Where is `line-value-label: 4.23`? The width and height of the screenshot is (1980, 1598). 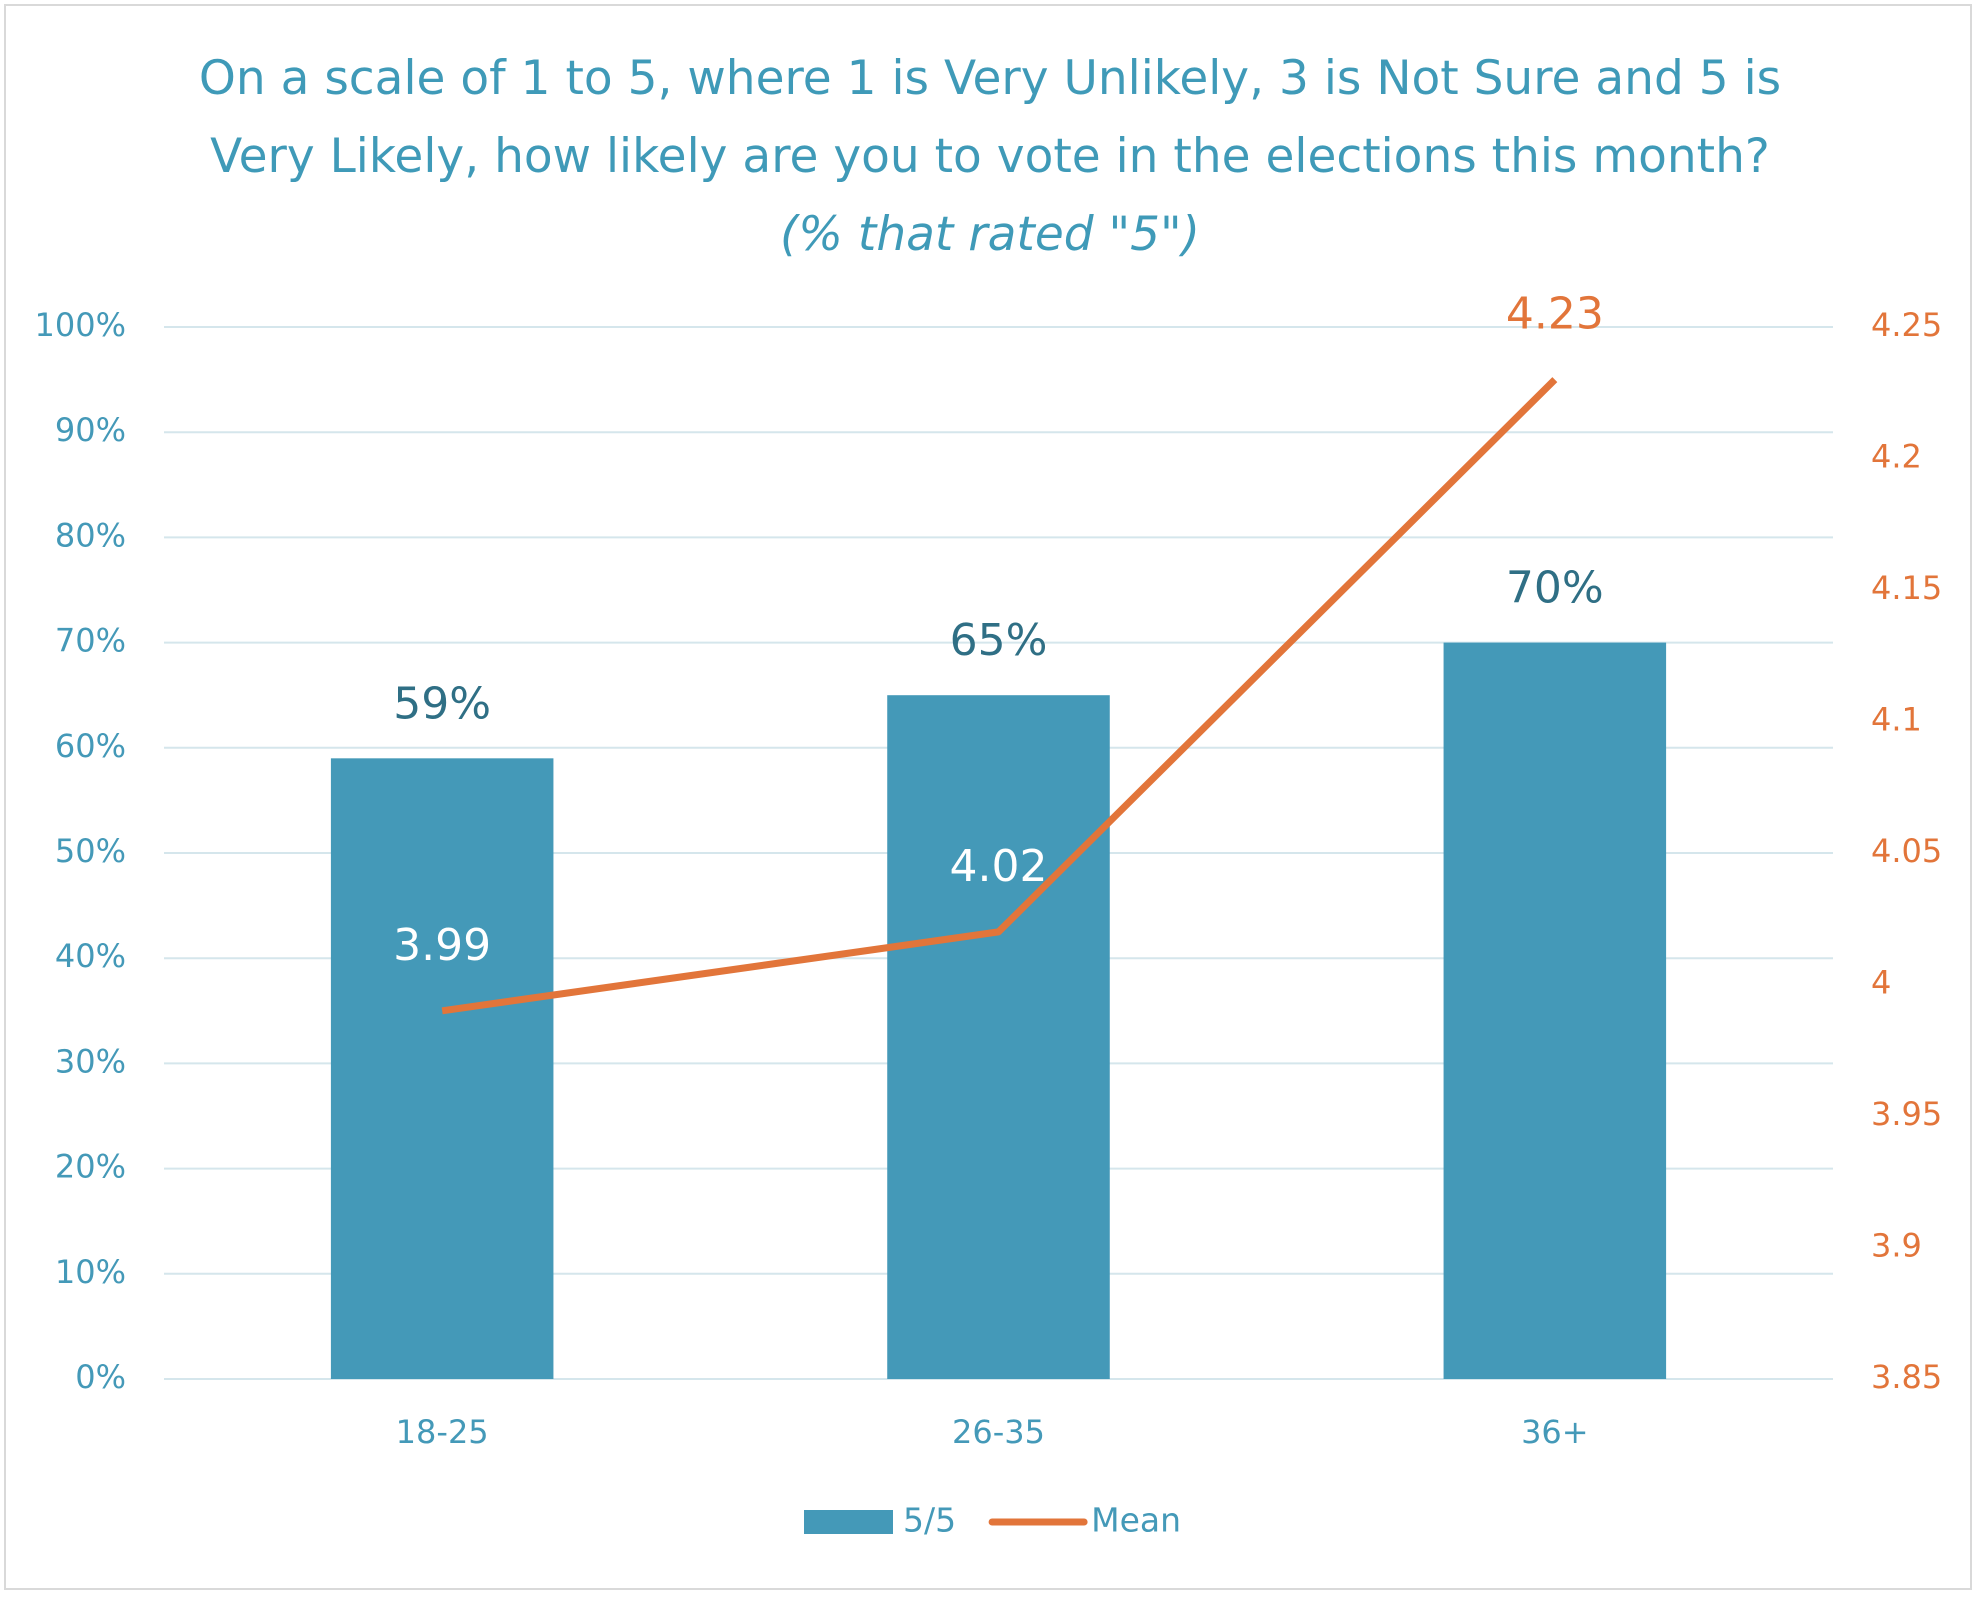 line-value-label: 4.23 is located at coordinates (1555, 314).